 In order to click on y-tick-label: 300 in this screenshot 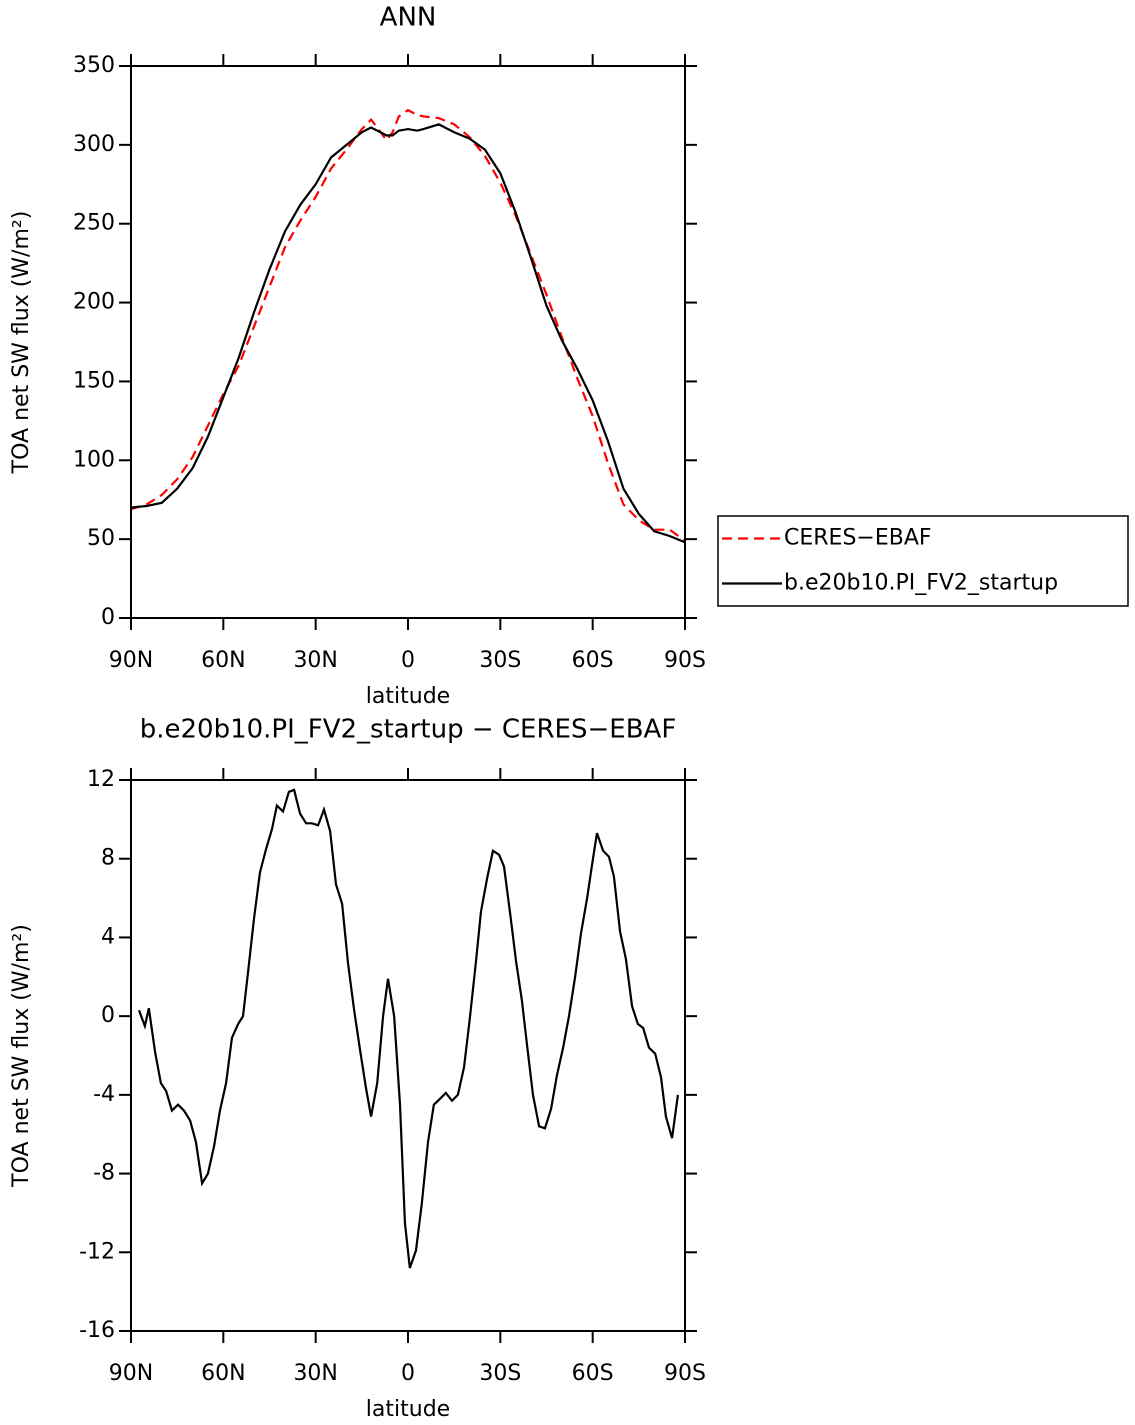, I will do `click(94, 144)`.